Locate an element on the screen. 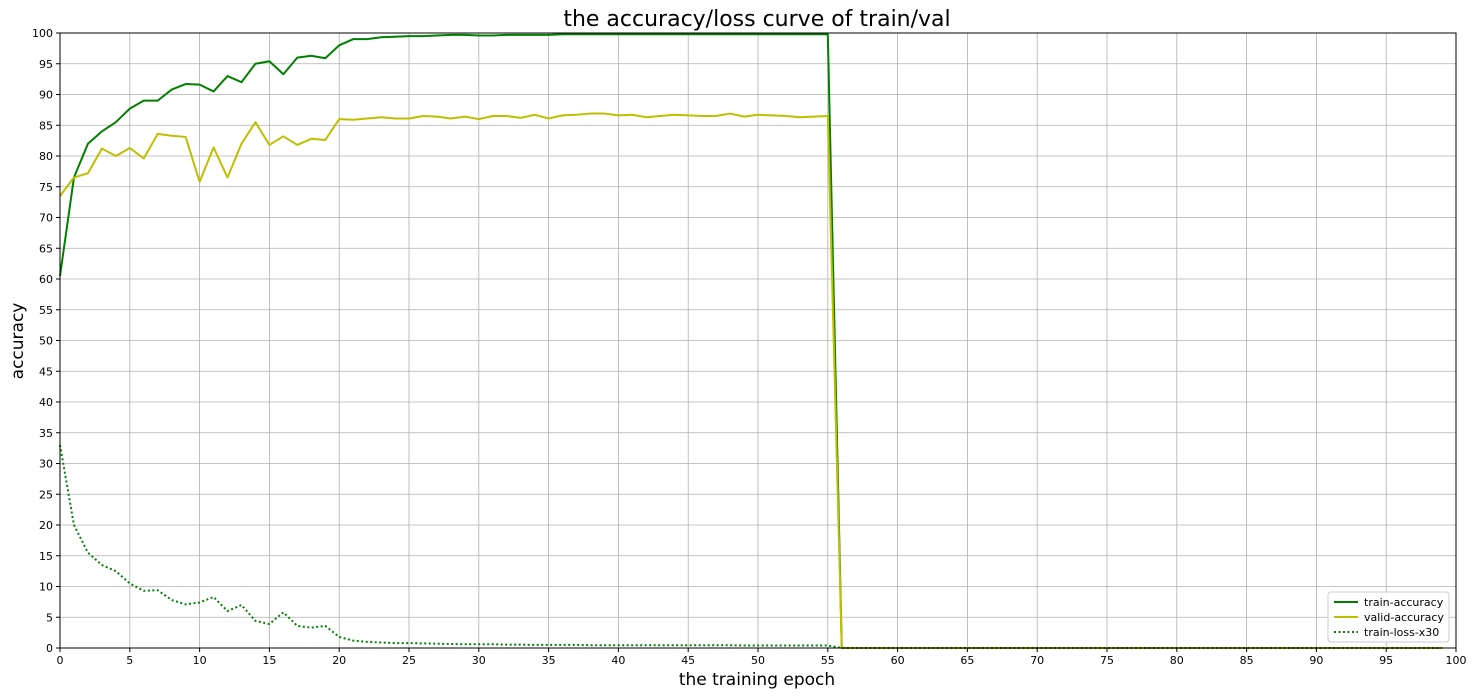 The width and height of the screenshot is (1473, 700). x-tick-label: 65 is located at coordinates (967, 660).